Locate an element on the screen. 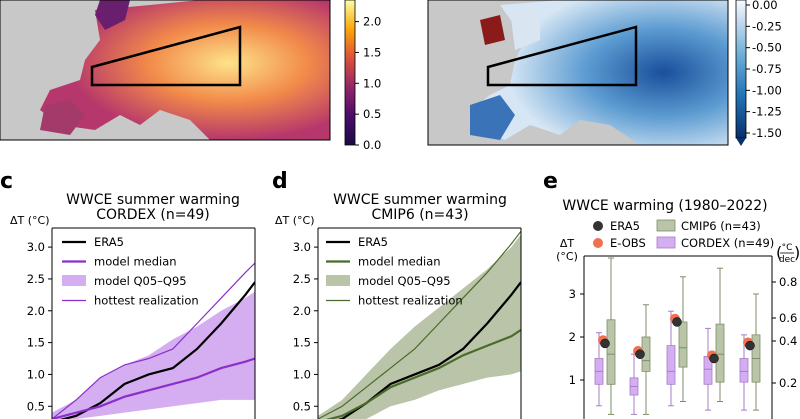  colorbar-b-tick-label: -0.75 is located at coordinates (767, 69).